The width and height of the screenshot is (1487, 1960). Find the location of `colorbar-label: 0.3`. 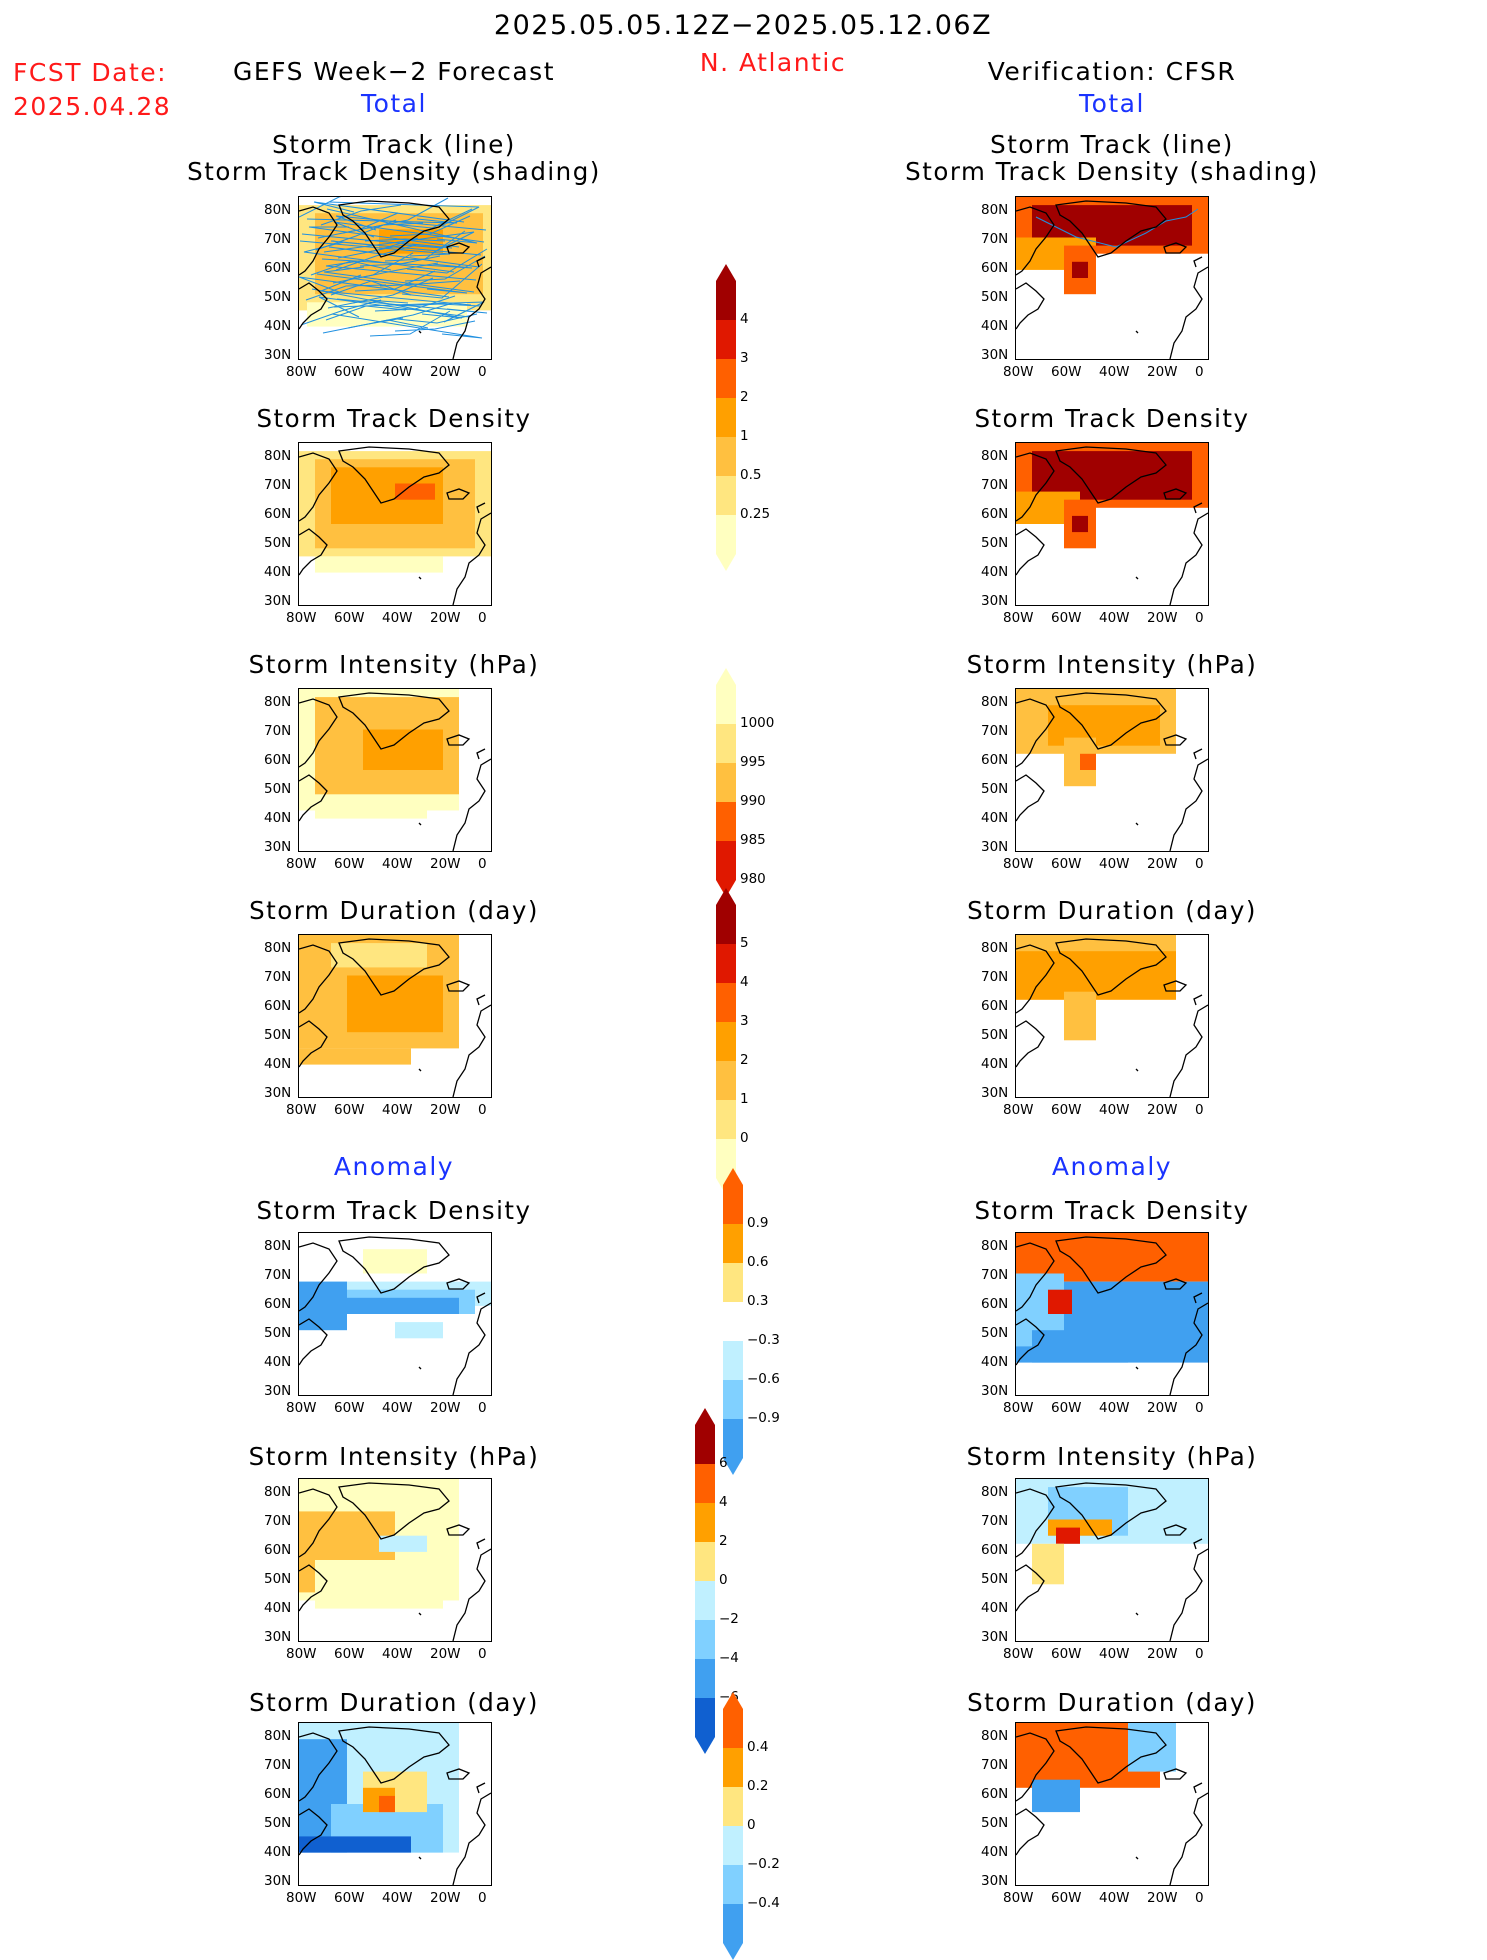

colorbar-label: 0.3 is located at coordinates (758, 1301).